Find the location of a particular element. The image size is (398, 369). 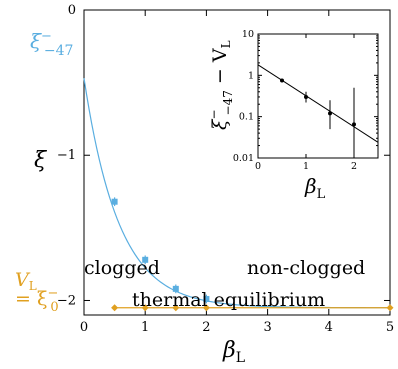

main-xlabel: βL is located at coordinates (233, 352).